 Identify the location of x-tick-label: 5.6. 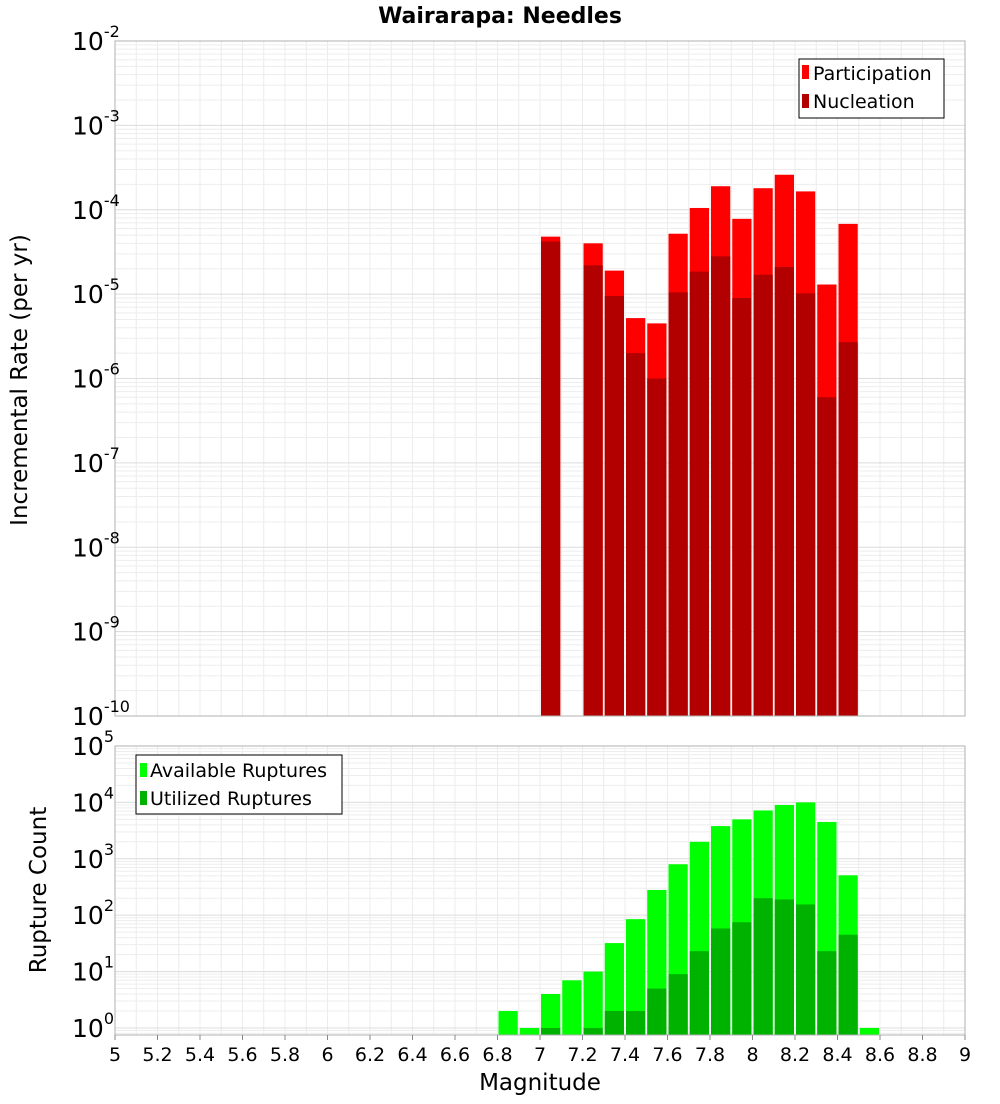
(242, 1055).